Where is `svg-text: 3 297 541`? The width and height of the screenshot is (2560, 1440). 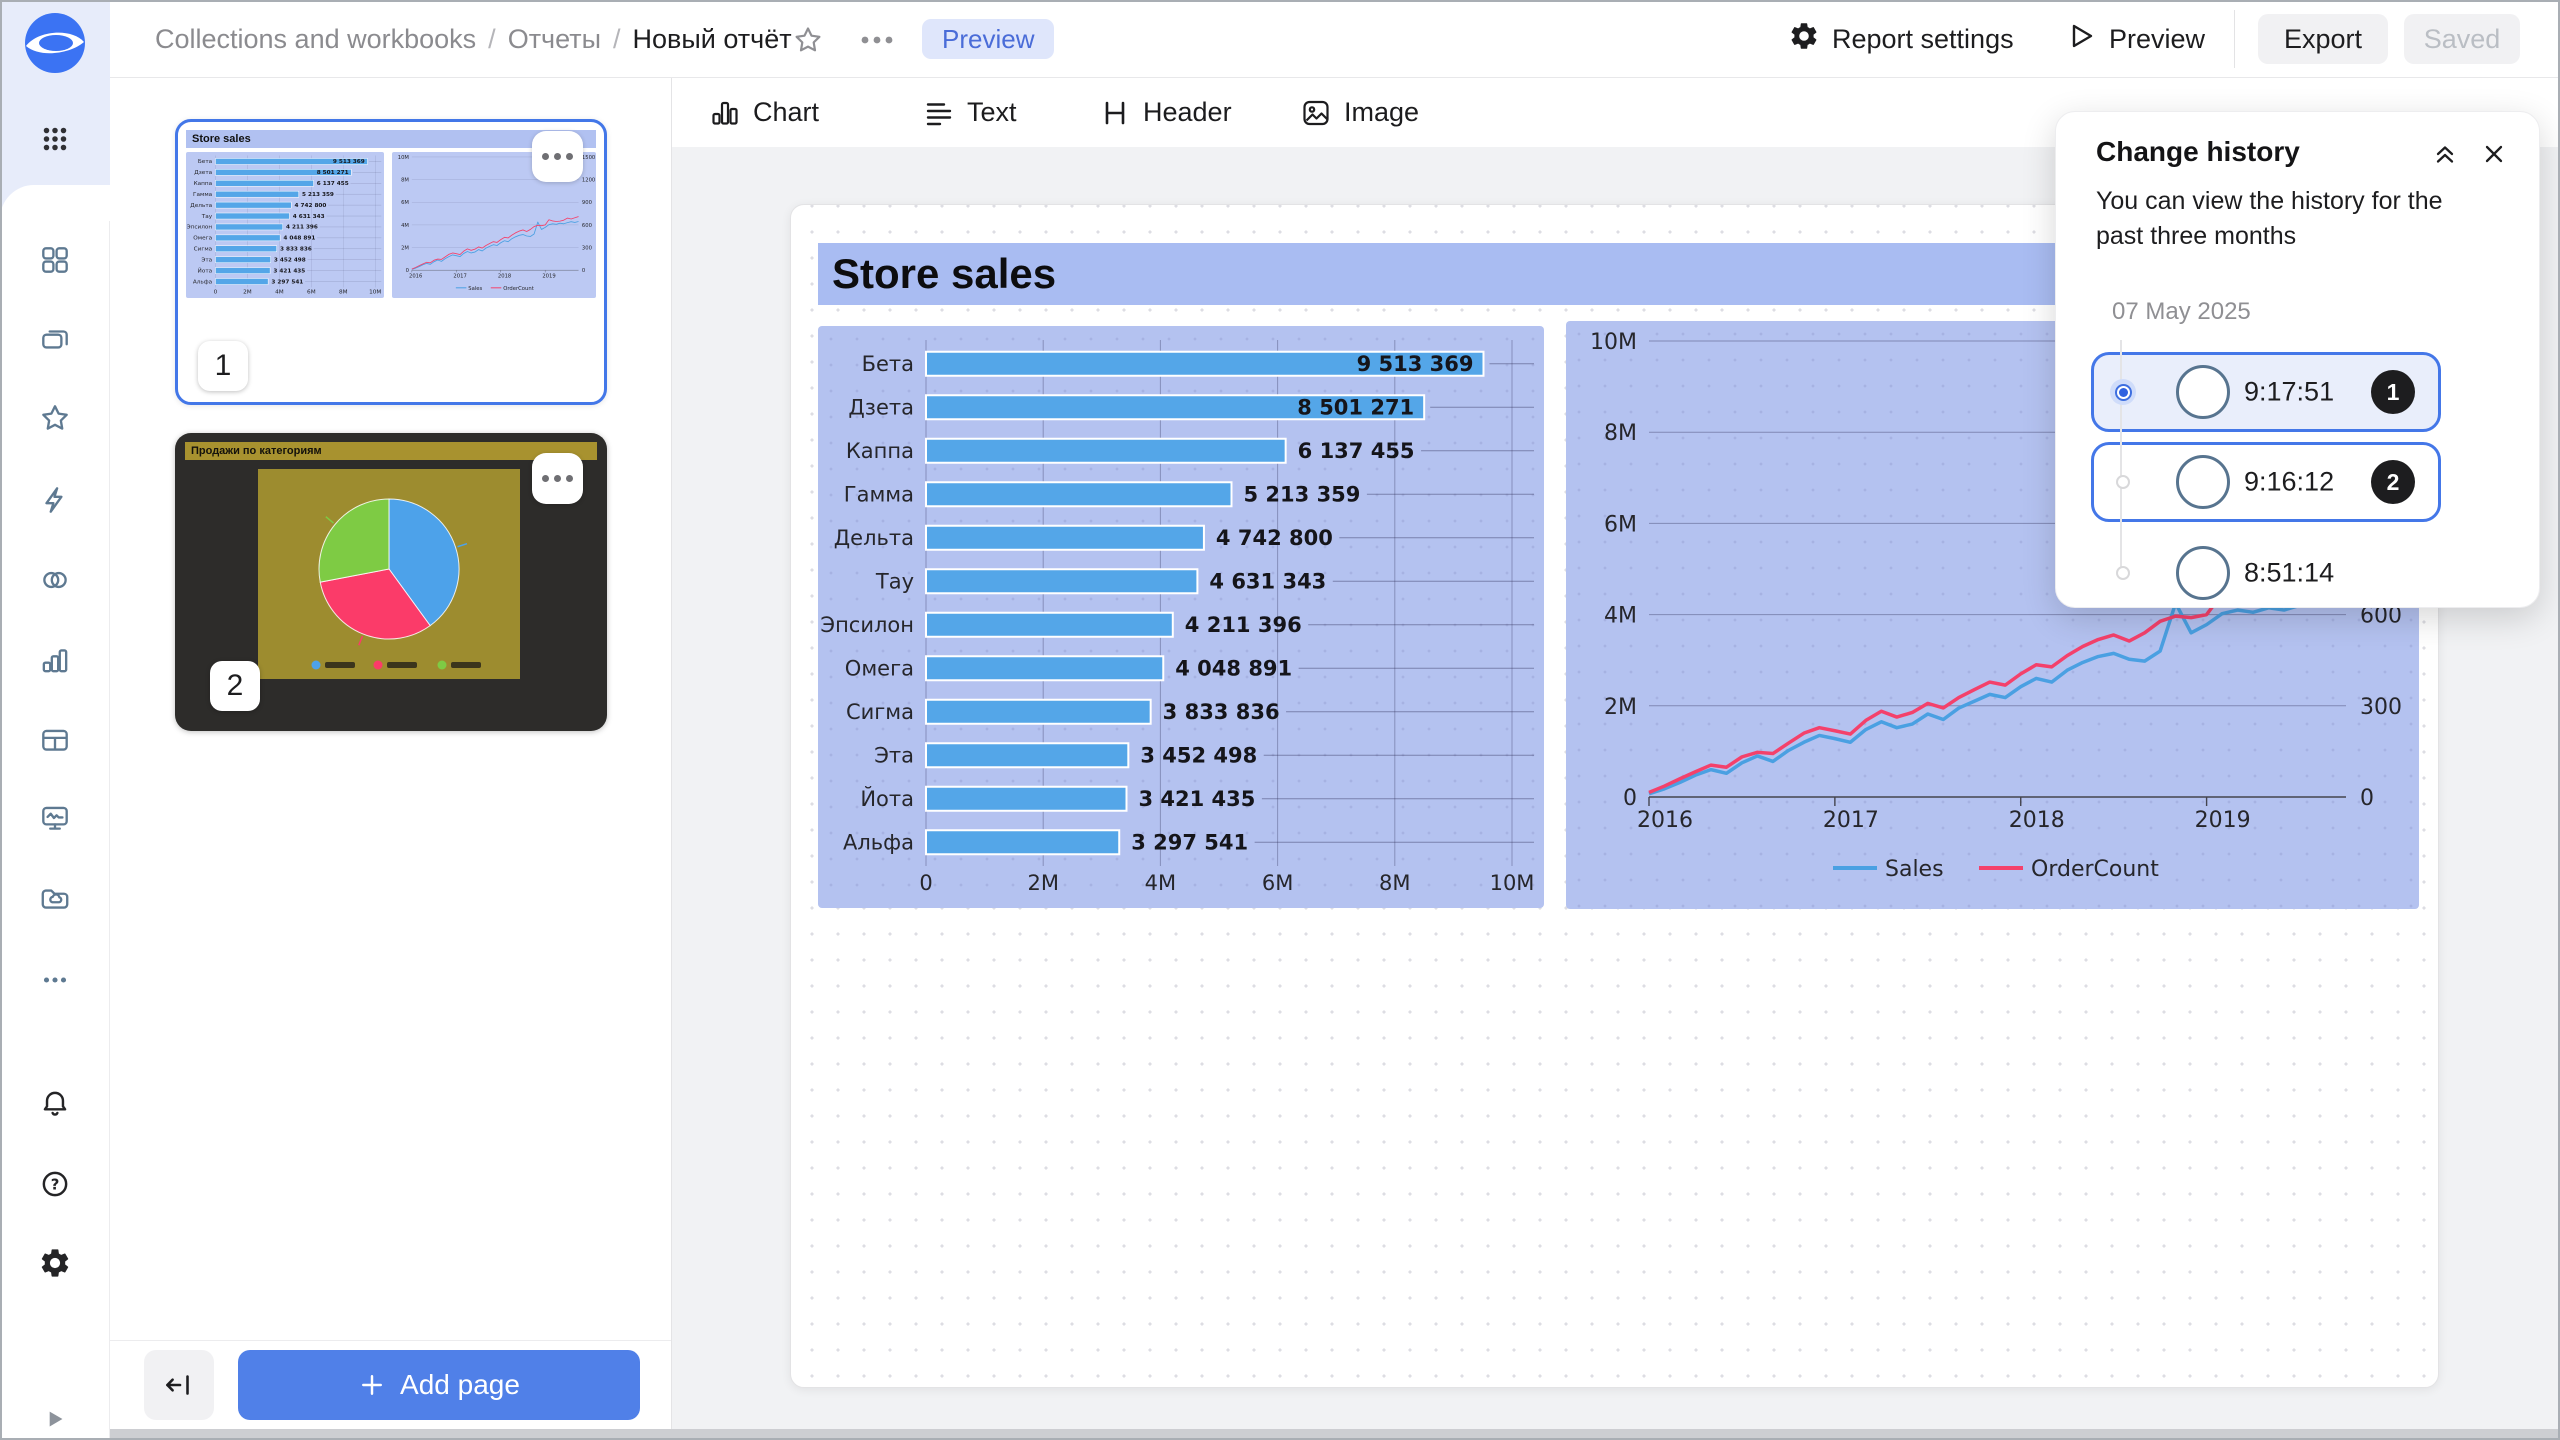
svg-text: 3 297 541 is located at coordinates (1189, 842).